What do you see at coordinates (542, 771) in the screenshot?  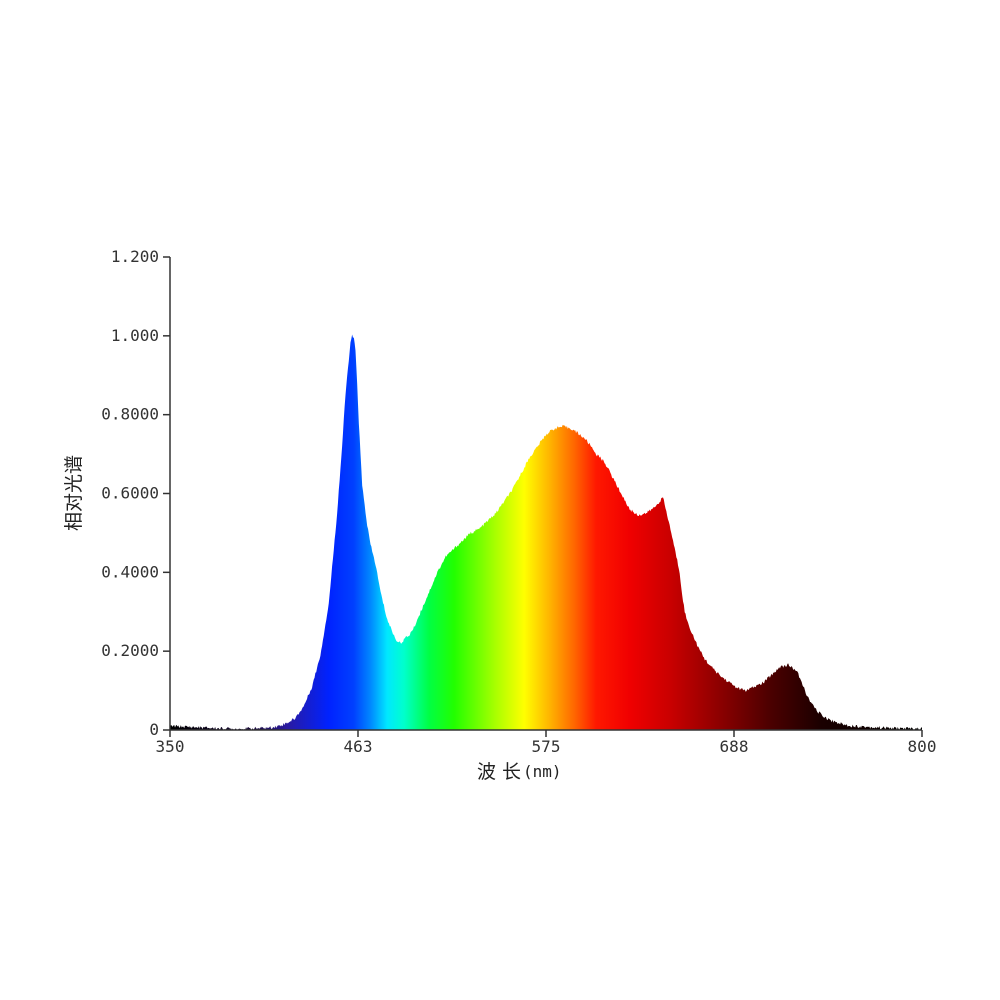 I see `x-axis-unit: (nm)` at bounding box center [542, 771].